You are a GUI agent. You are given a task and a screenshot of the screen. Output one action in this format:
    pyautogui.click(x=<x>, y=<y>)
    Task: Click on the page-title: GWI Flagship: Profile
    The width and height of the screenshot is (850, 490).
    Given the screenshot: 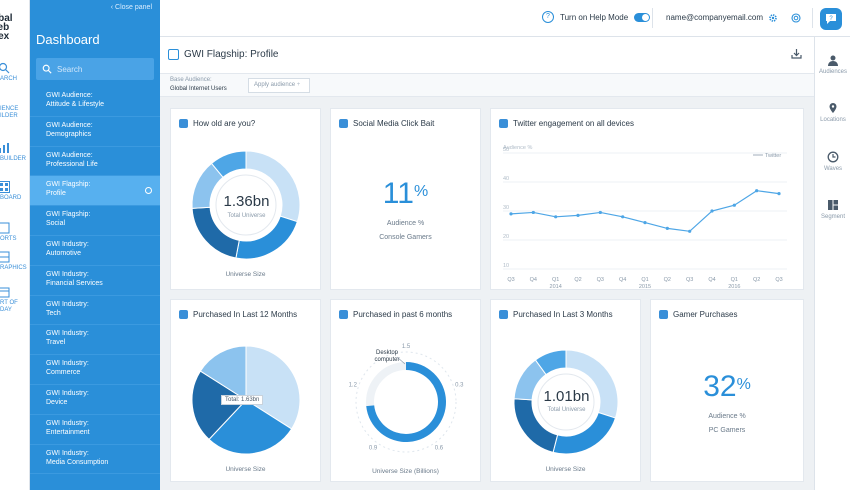 What is the action you would take?
    pyautogui.click(x=231, y=54)
    